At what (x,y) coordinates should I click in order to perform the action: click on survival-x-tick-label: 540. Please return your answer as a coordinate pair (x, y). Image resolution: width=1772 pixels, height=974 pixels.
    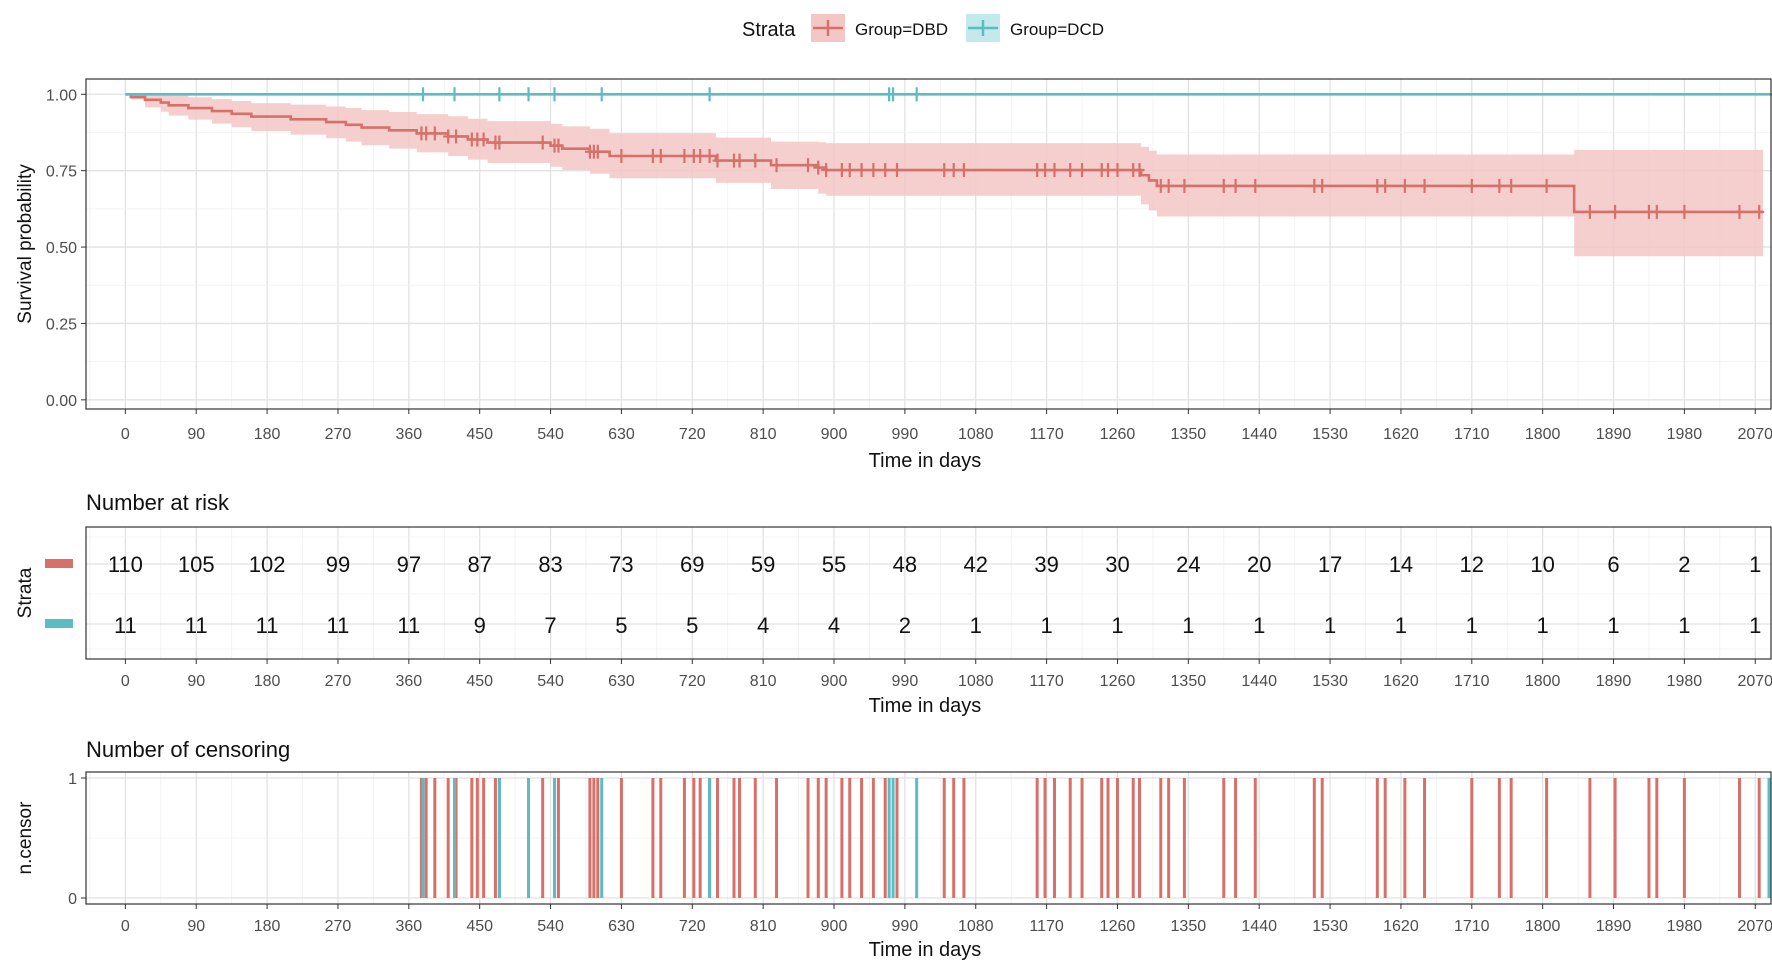
    Looking at the image, I should click on (550, 434).